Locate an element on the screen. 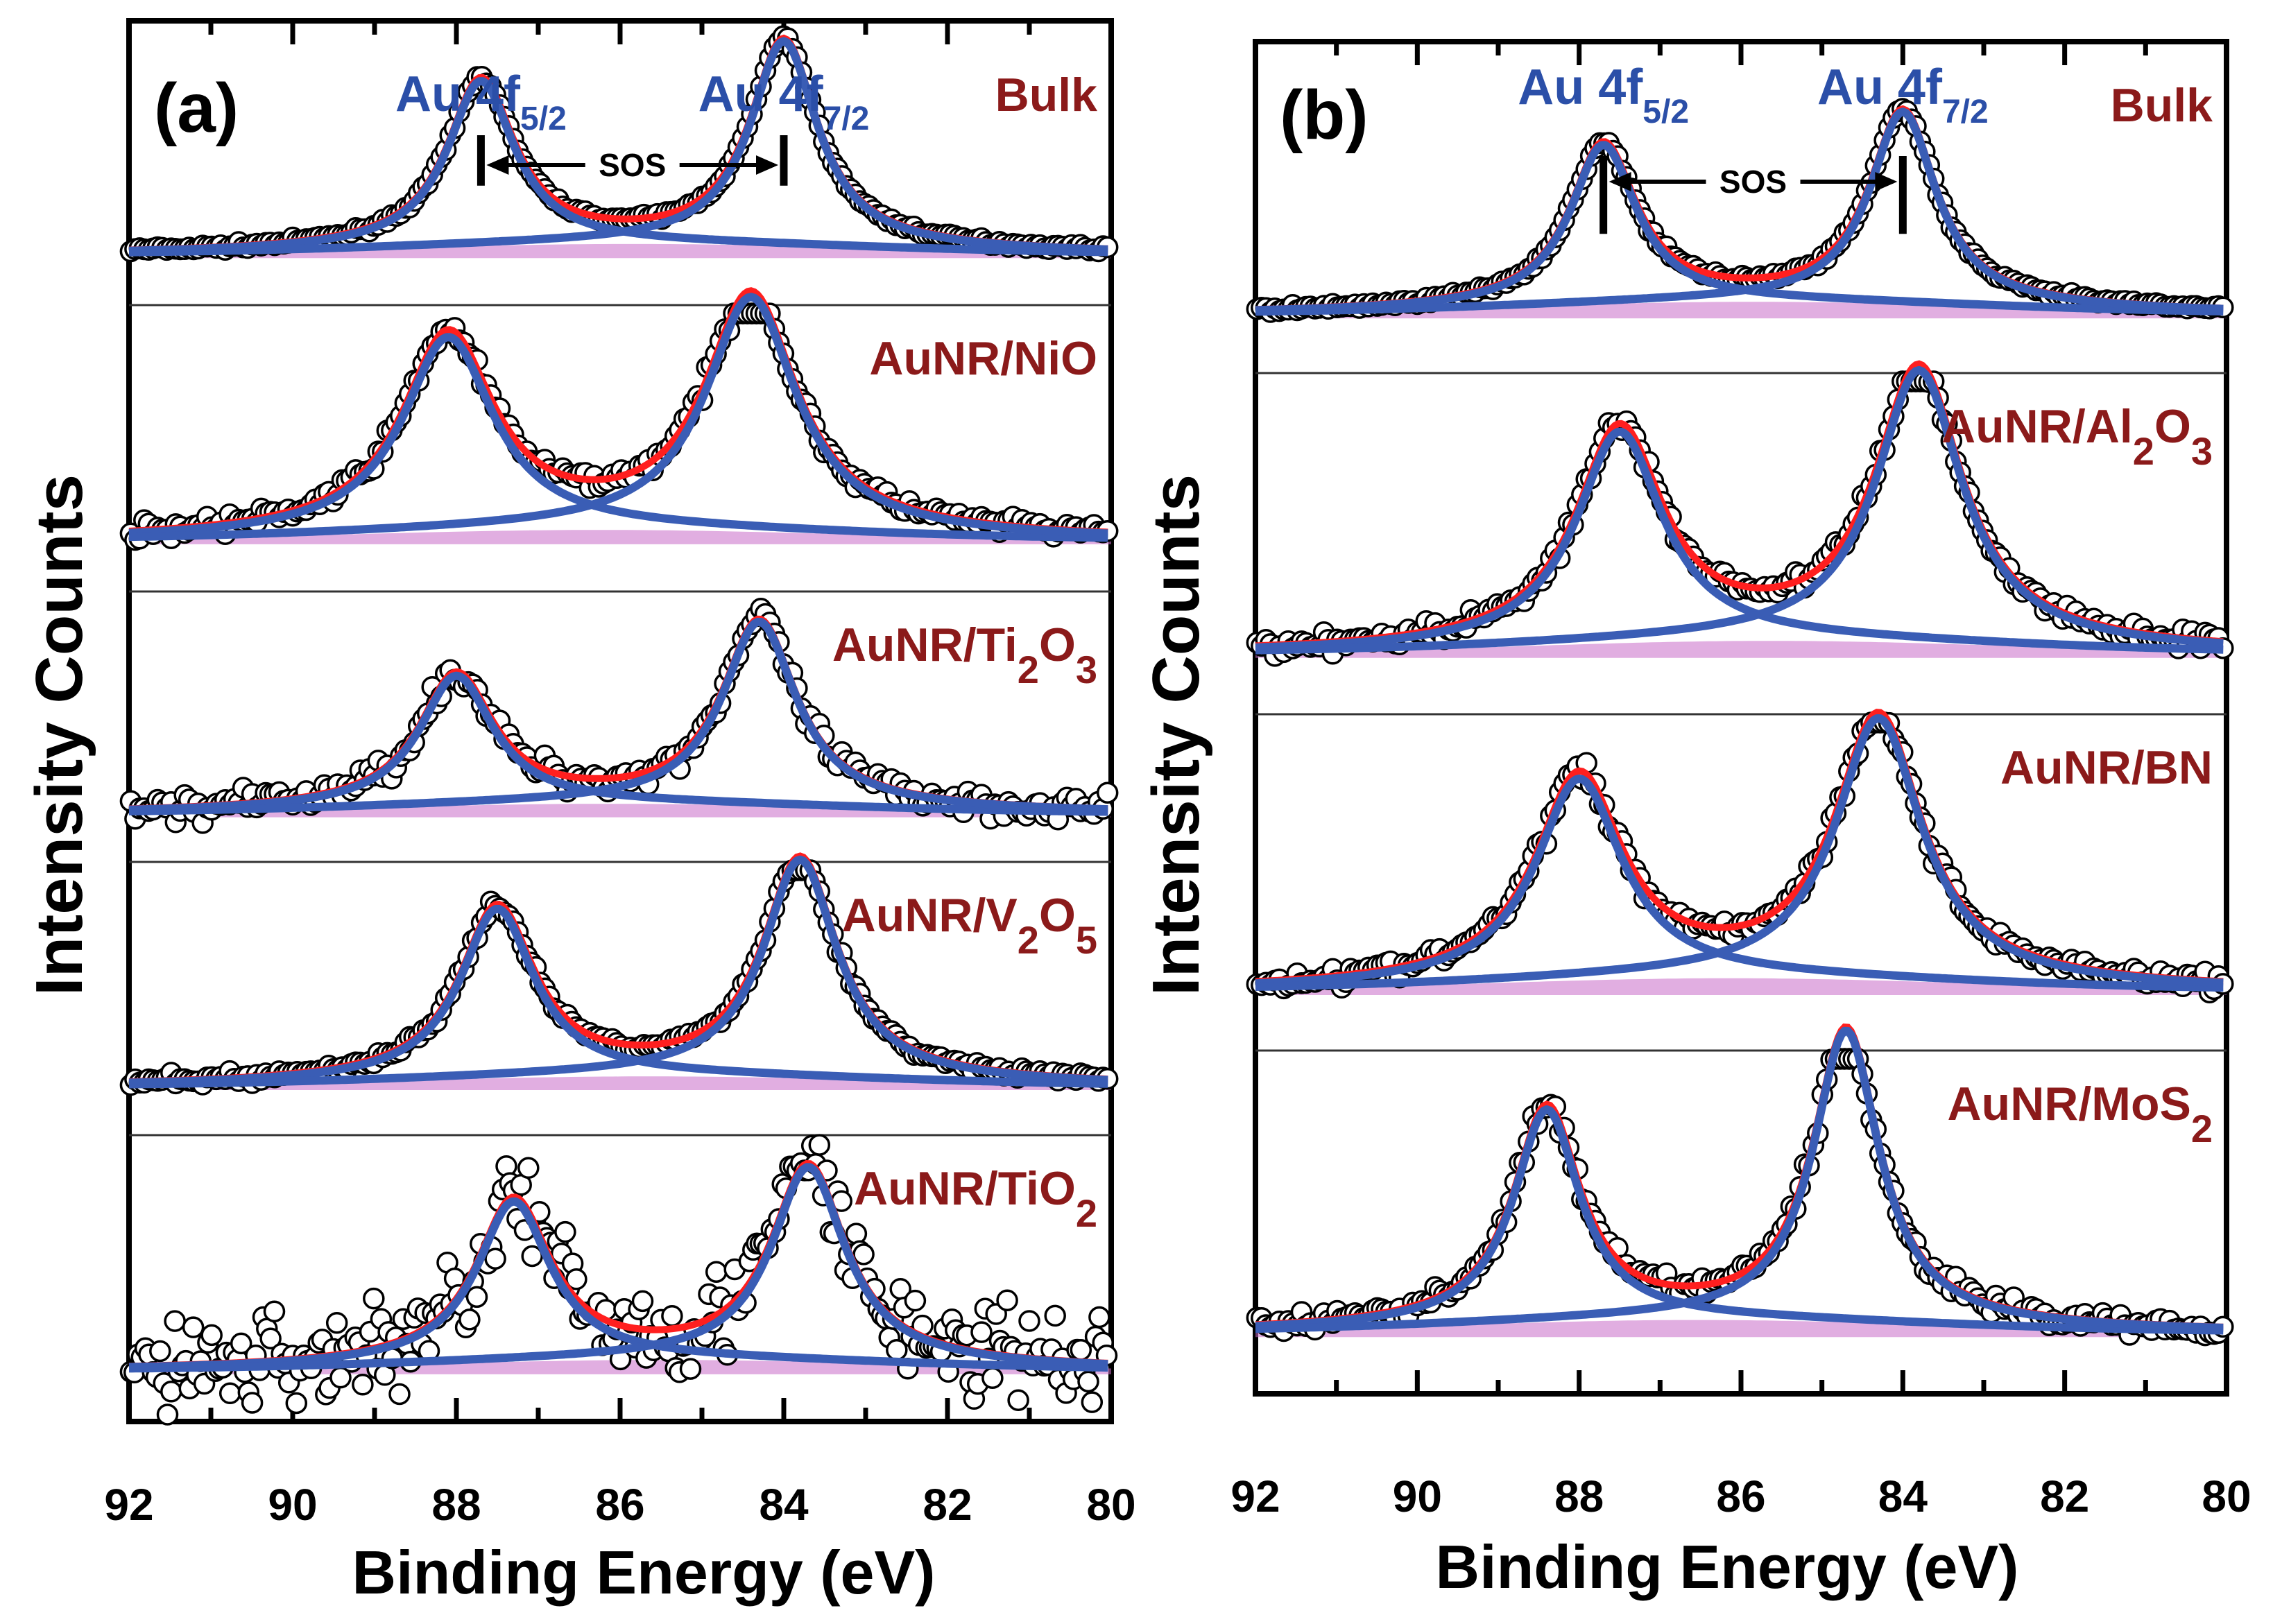 This screenshot has height=1624, width=2273. sample-label: AuNR/V2O5 is located at coordinates (969, 926).